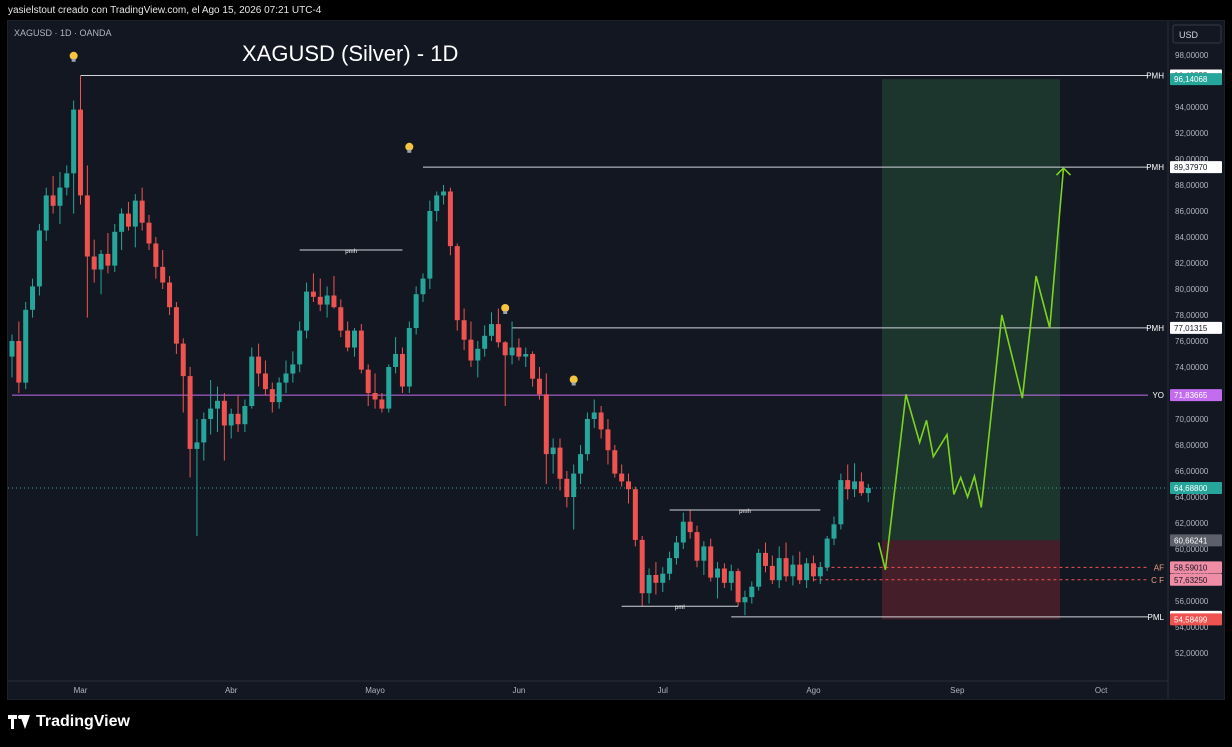 The image size is (1232, 747). What do you see at coordinates (1191, 619) in the screenshot?
I see `price-tag-label: 54,58499` at bounding box center [1191, 619].